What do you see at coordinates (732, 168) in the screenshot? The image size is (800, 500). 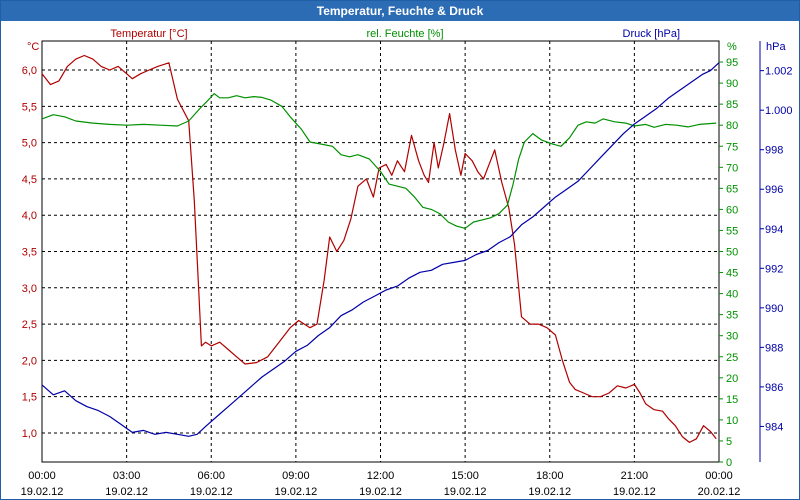 I see `humidity-tick-label: 70` at bounding box center [732, 168].